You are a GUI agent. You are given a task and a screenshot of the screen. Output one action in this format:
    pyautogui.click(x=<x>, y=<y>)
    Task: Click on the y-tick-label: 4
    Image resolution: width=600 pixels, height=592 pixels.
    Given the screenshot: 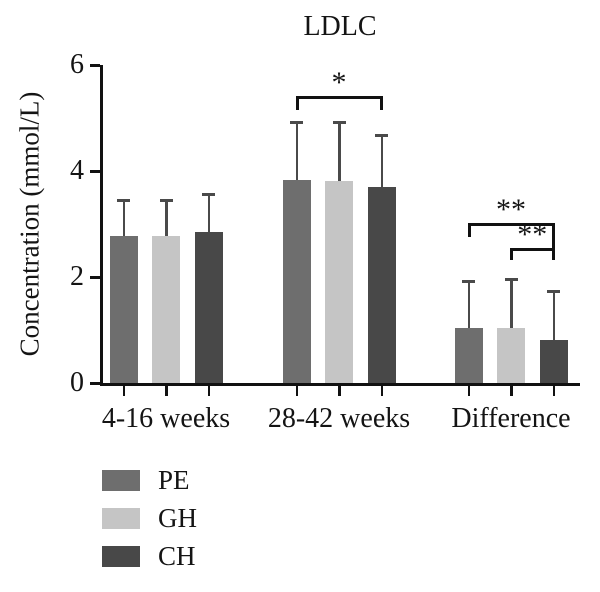 What is the action you would take?
    pyautogui.click(x=77, y=170)
    